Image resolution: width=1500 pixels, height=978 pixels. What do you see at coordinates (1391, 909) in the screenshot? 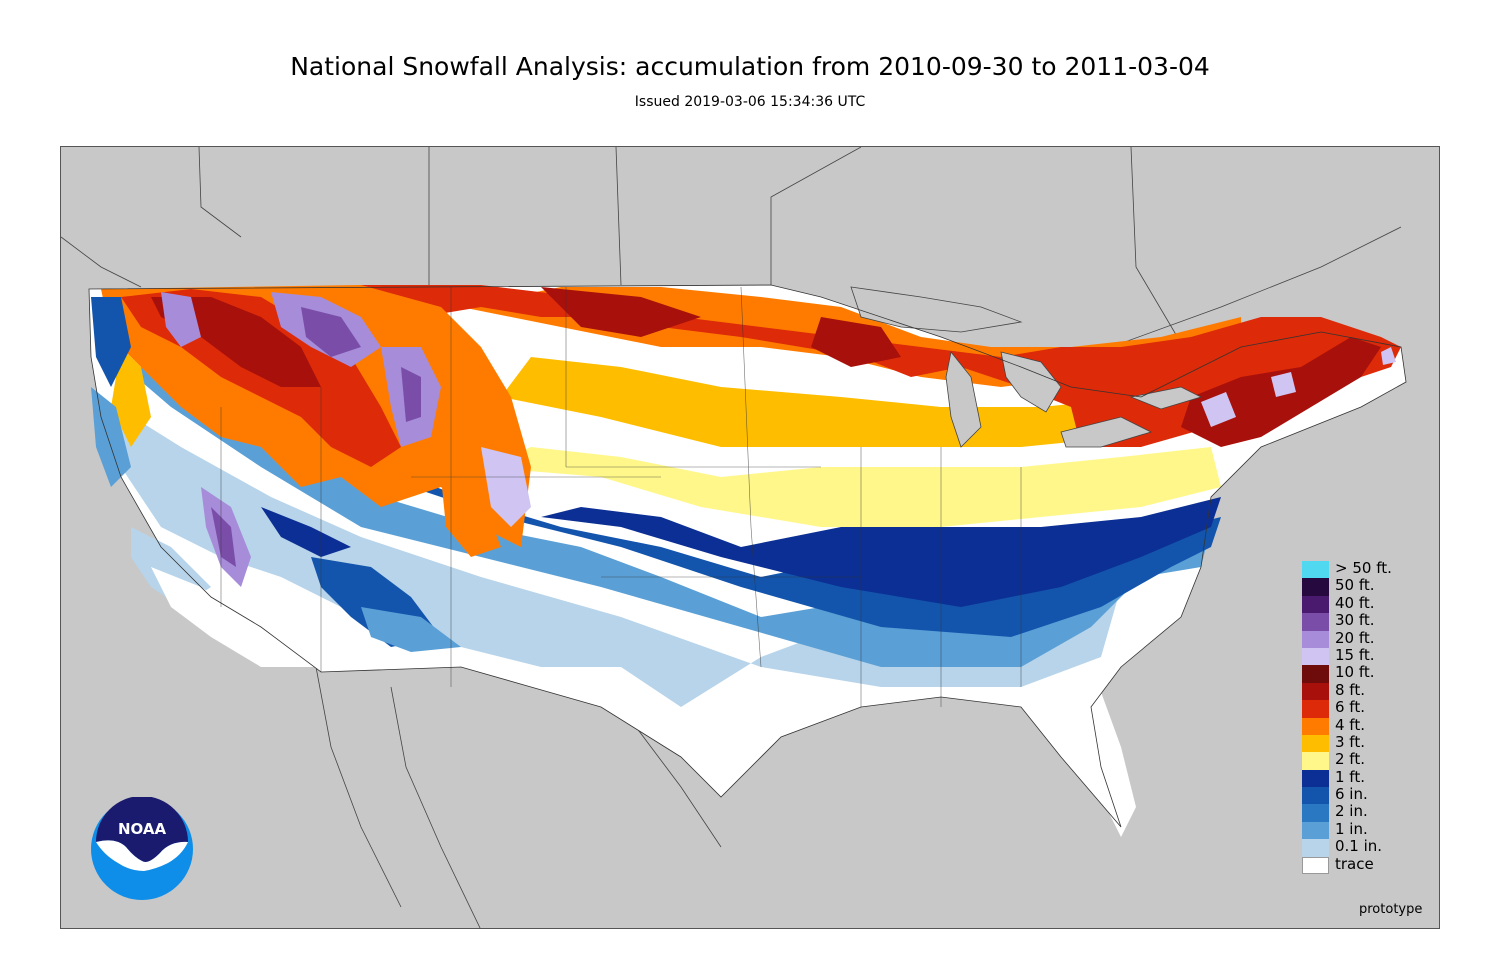
I see `prototype-label: prototype` at bounding box center [1391, 909].